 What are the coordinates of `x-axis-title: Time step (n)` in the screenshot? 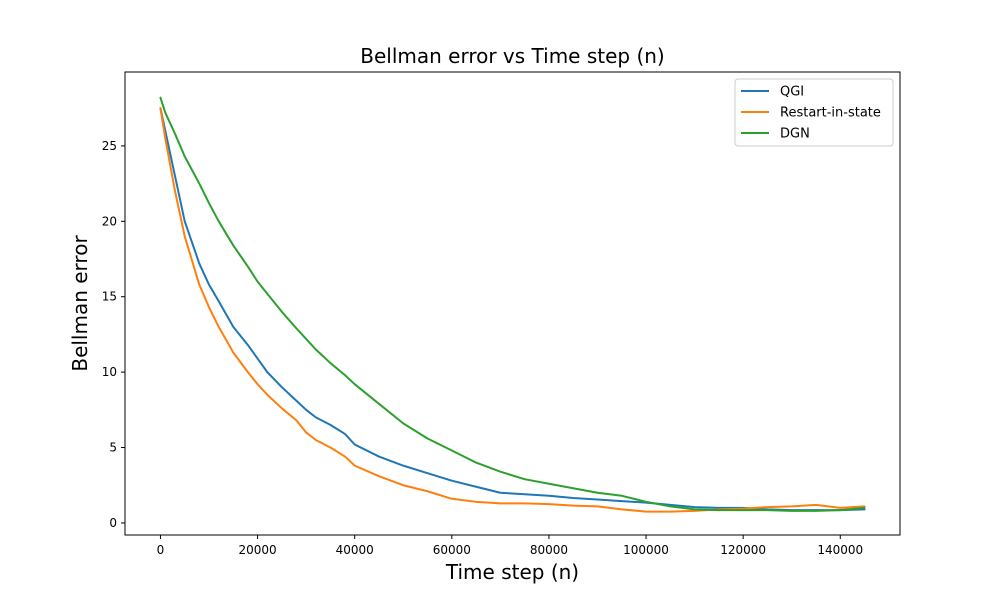 It's located at (512, 572).